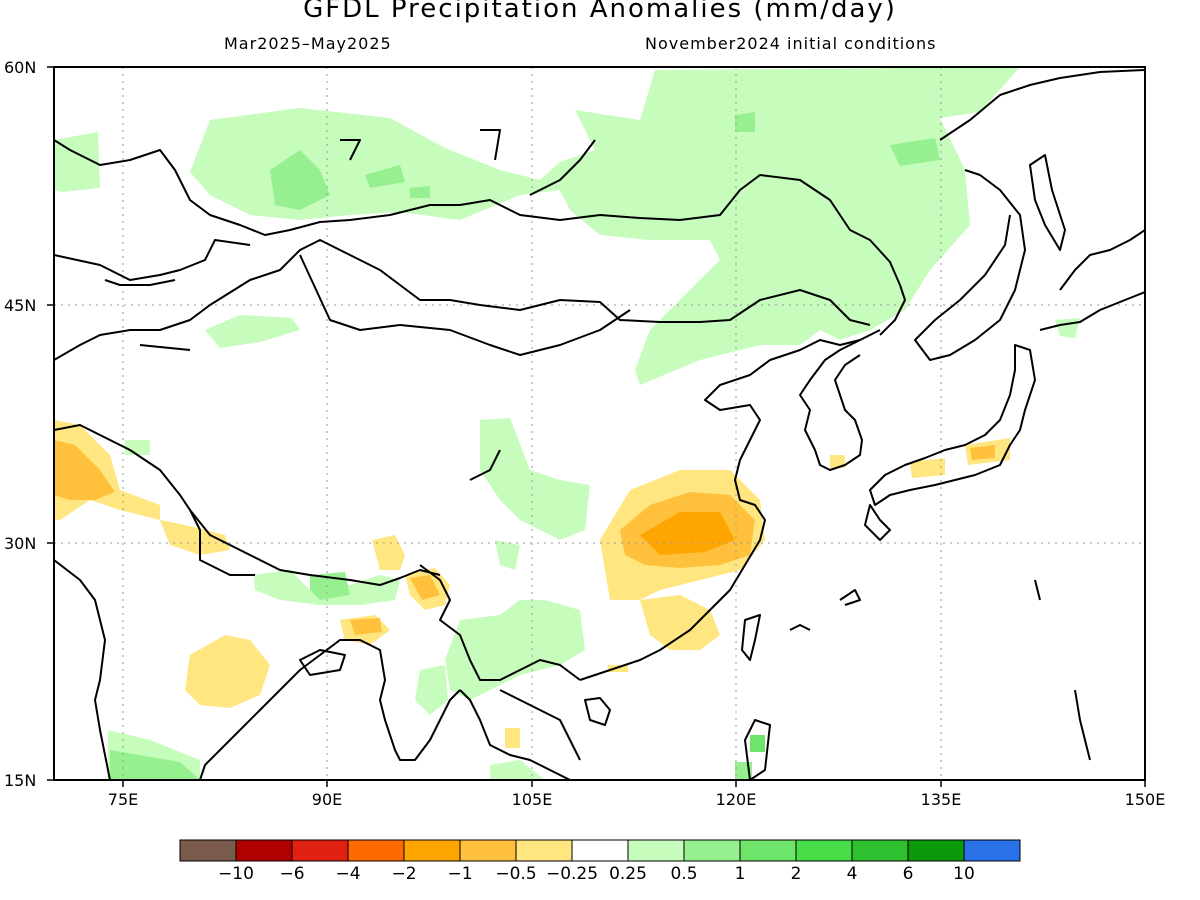 This screenshot has width=1200, height=900. What do you see at coordinates (796, 874) in the screenshot?
I see `colorbar-label: 2` at bounding box center [796, 874].